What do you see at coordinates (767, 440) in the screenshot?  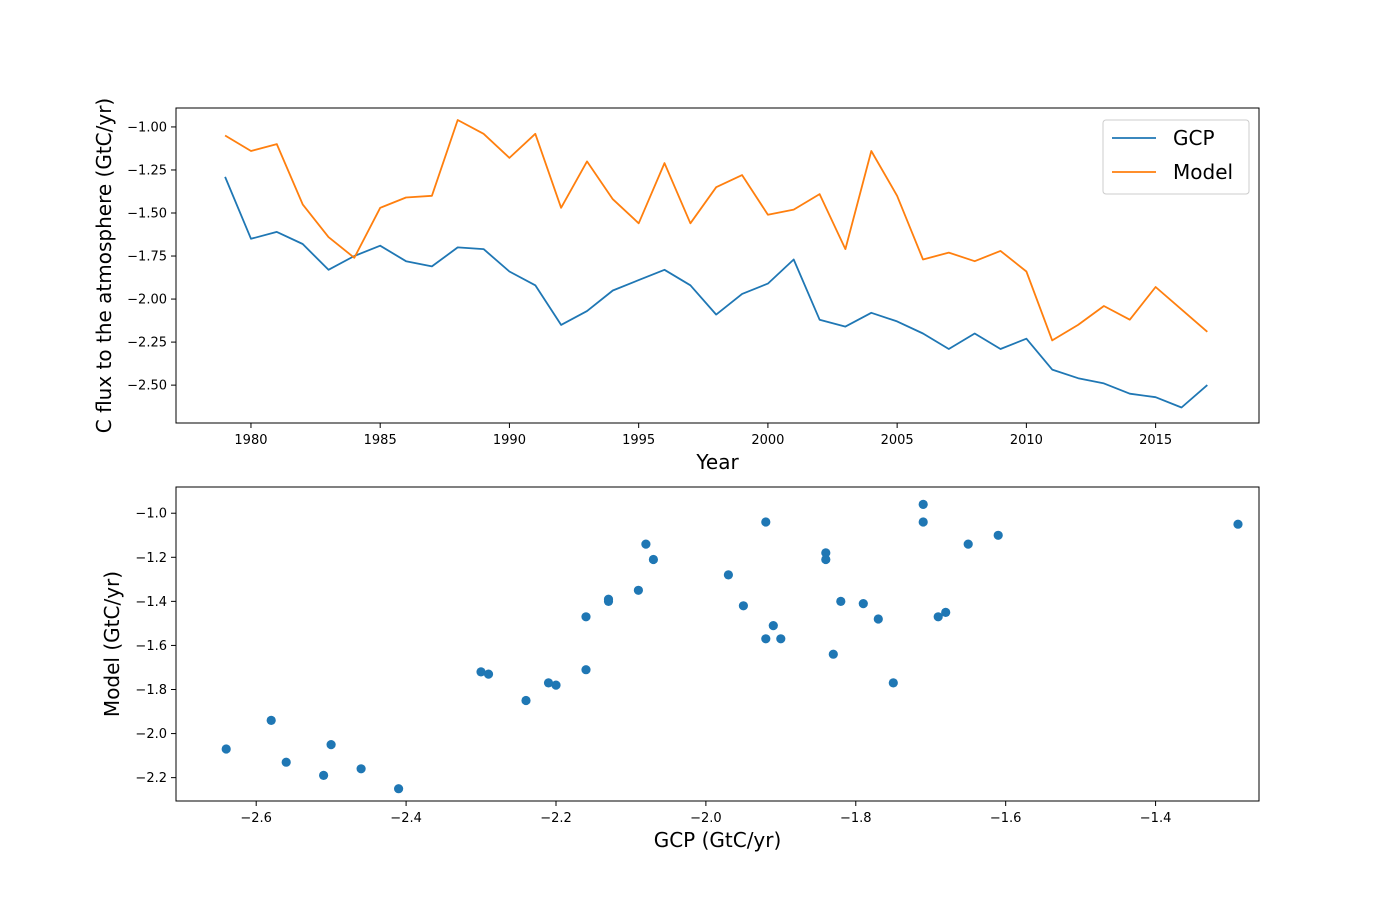 I see `x-tick-label: 2000` at bounding box center [767, 440].